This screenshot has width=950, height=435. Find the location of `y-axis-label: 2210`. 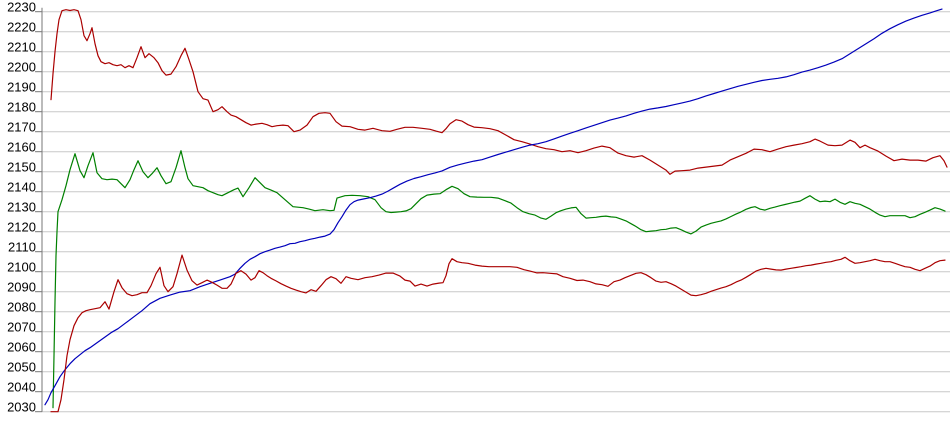

y-axis-label: 2210 is located at coordinates (21, 47).